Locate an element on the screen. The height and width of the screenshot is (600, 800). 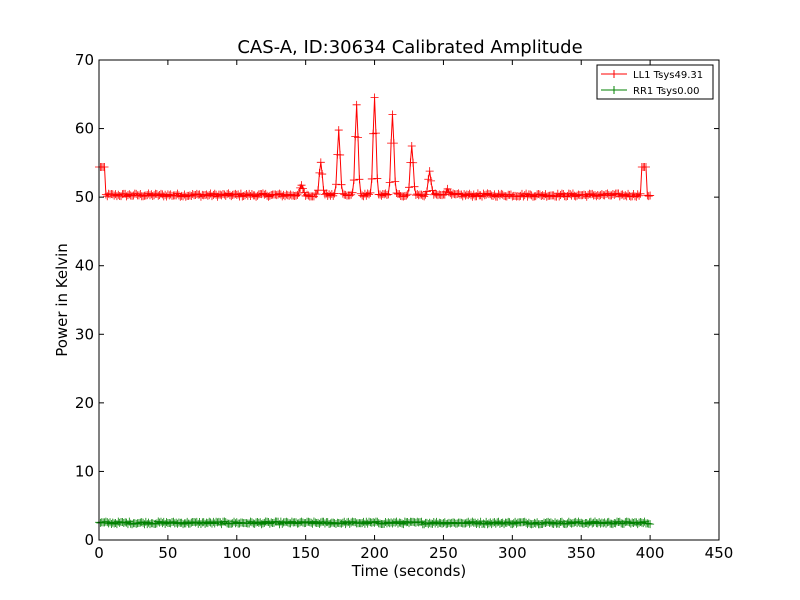
x-tick-label: 350 is located at coordinates (581, 553).